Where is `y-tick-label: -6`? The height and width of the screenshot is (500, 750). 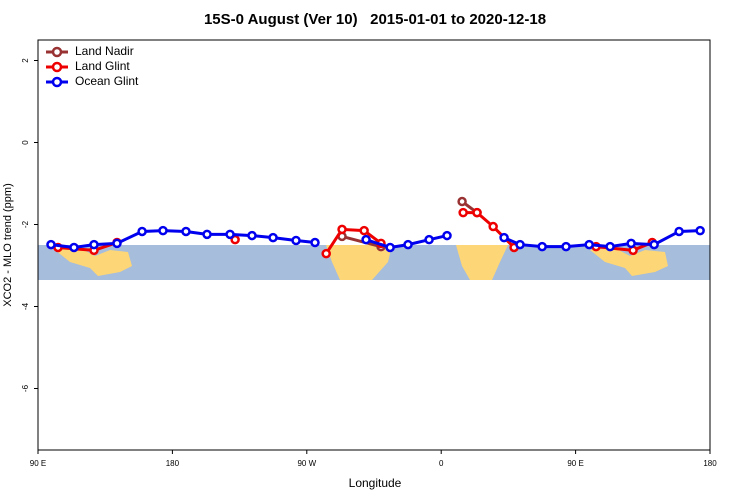
y-tick-label: -6 is located at coordinates (25, 388).